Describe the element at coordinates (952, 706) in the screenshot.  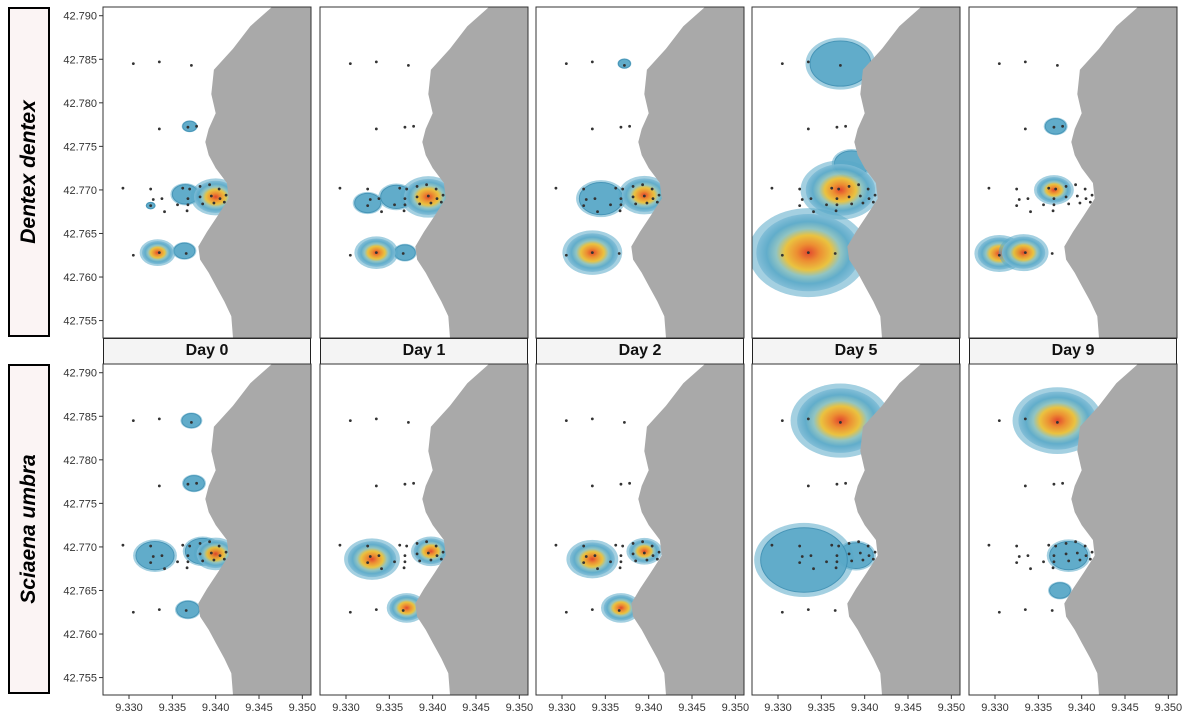
I see `x-tick-label: 9.350` at that location.